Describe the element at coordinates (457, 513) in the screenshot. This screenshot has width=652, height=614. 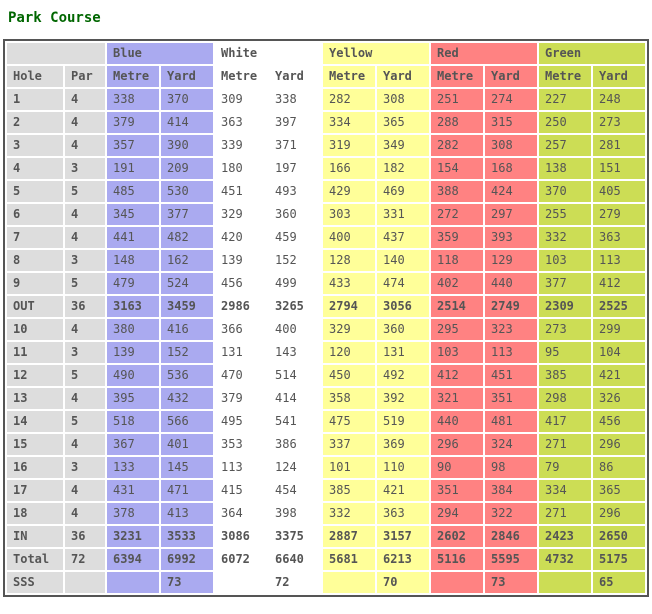
I see `red-metre-value: 294` at that location.